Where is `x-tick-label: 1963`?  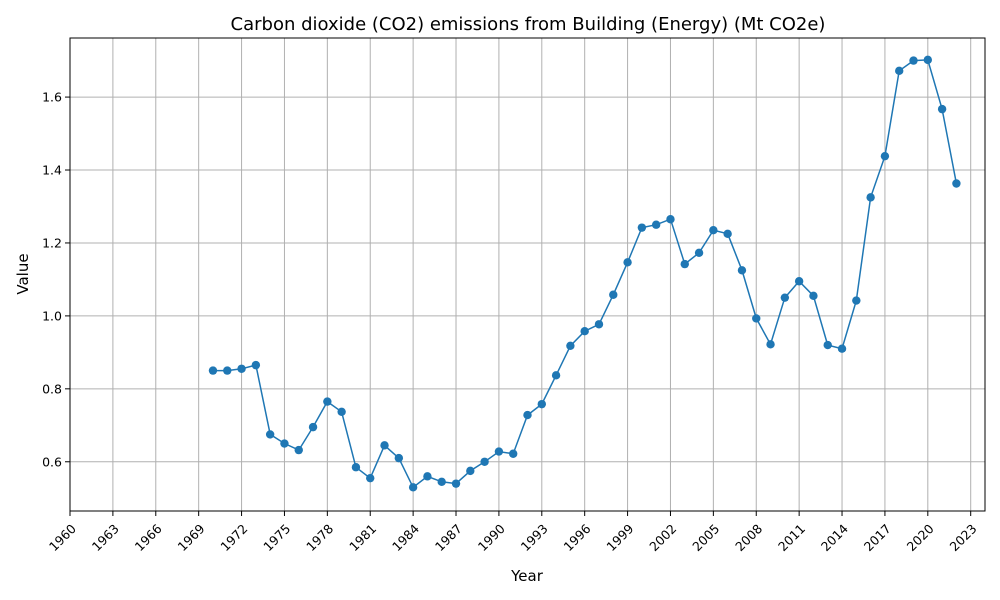
x-tick-label: 1963 is located at coordinates (105, 537).